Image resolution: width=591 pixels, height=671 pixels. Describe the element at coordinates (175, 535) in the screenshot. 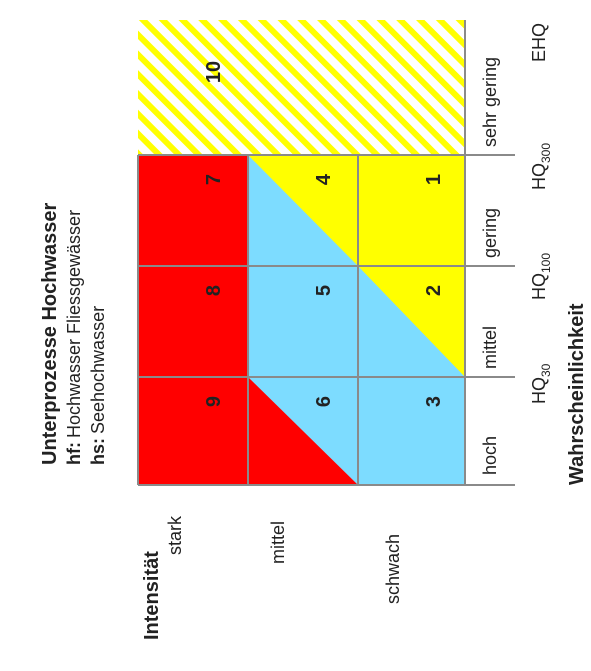

I see `intensity-stark: stark` at that location.